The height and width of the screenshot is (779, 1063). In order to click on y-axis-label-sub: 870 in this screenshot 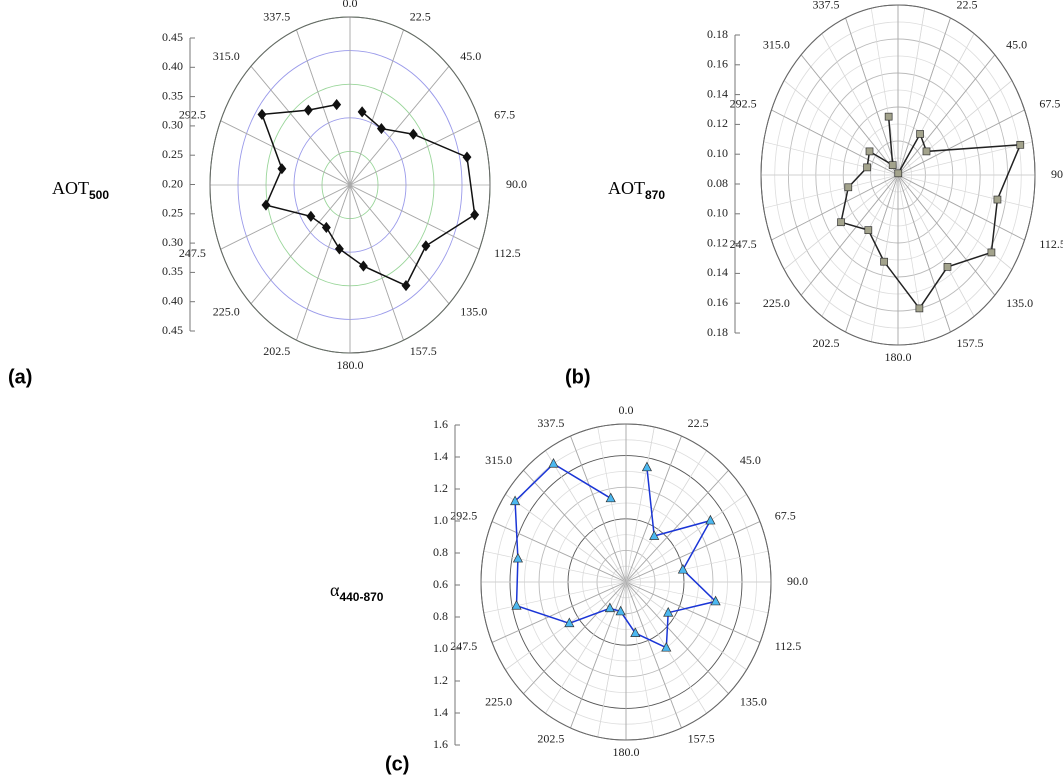, I will do `click(655, 195)`.